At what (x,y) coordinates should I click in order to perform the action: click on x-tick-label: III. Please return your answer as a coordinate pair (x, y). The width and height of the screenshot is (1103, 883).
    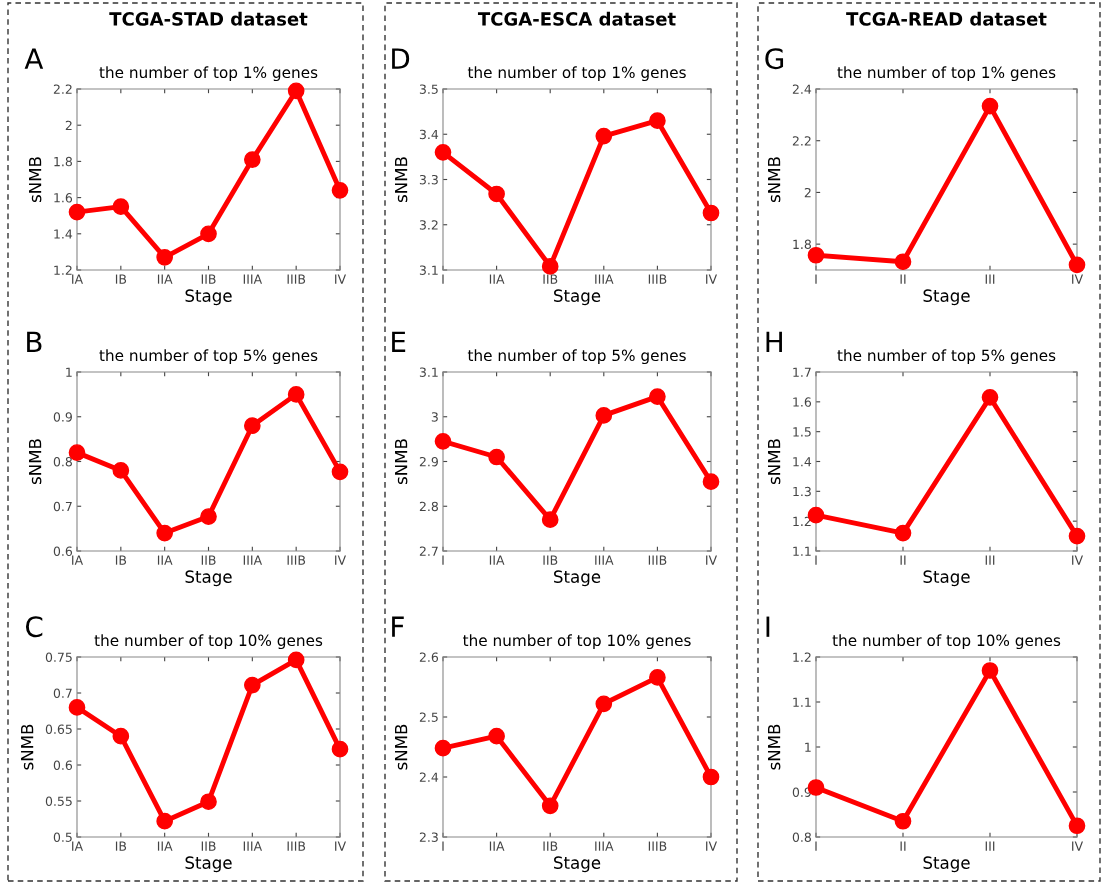
    Looking at the image, I should click on (990, 279).